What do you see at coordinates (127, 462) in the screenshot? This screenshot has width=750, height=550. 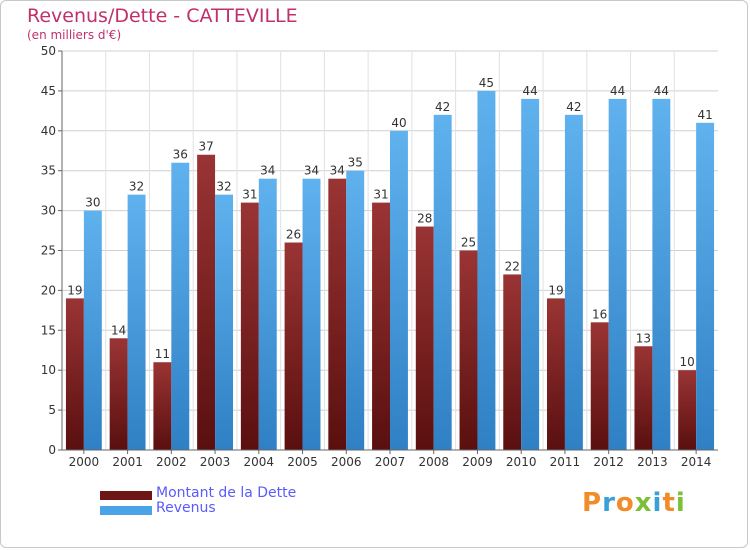 I see `x-tick-label: 2001` at bounding box center [127, 462].